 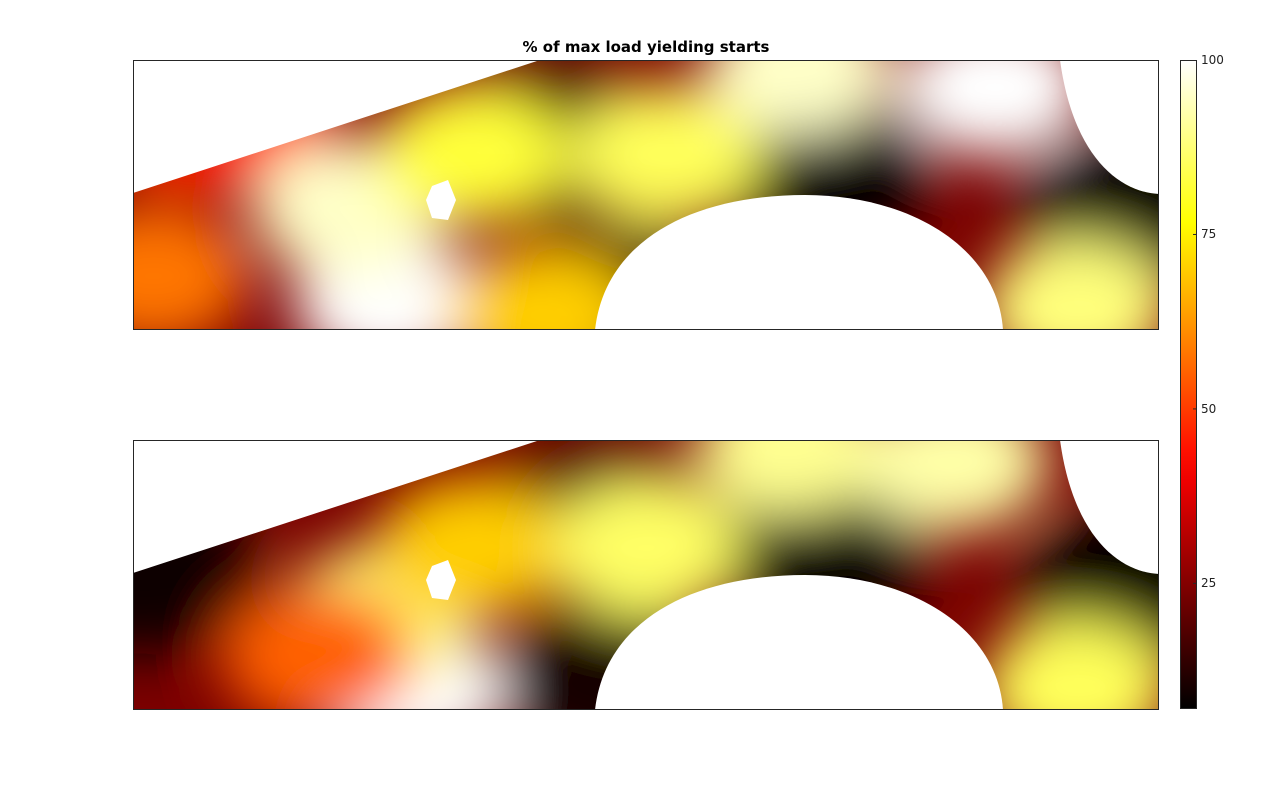 What do you see at coordinates (1209, 234) in the screenshot?
I see `colorbar-tick-label: 75` at bounding box center [1209, 234].